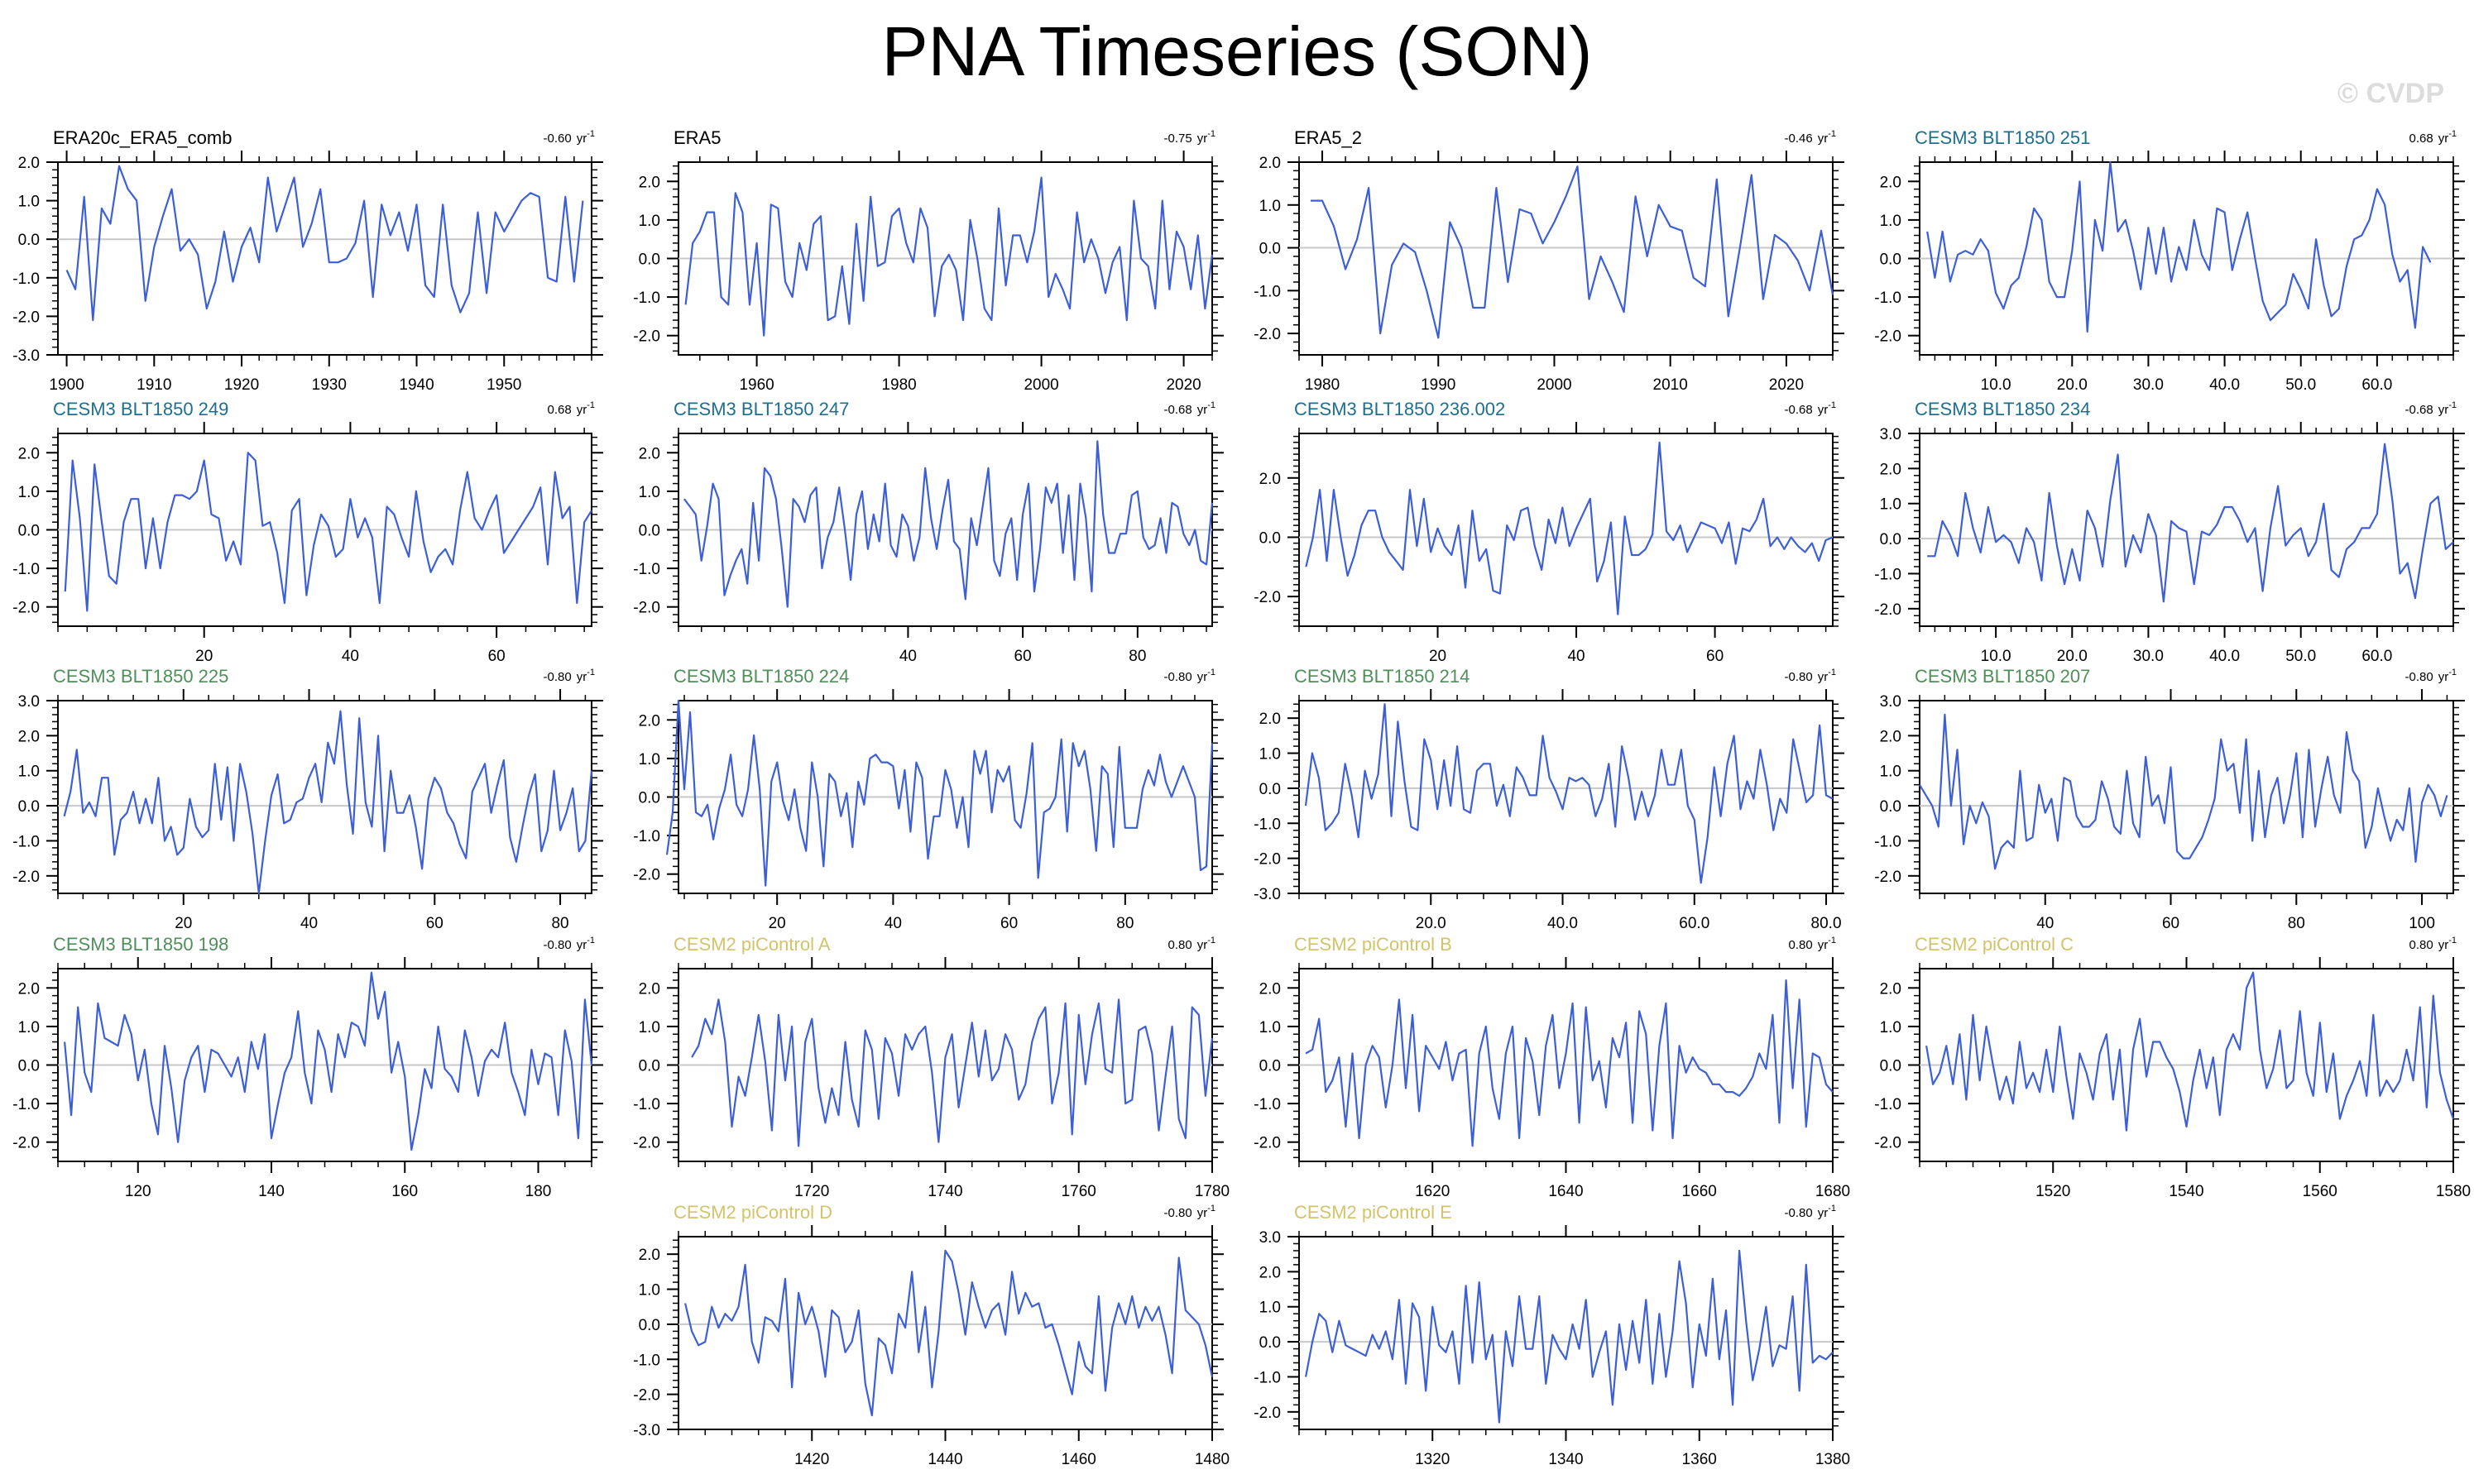 Image resolution: width=2474 pixels, height=1484 pixels. What do you see at coordinates (2320, 1191) in the screenshot?
I see `x-tick-label: 1560` at bounding box center [2320, 1191].